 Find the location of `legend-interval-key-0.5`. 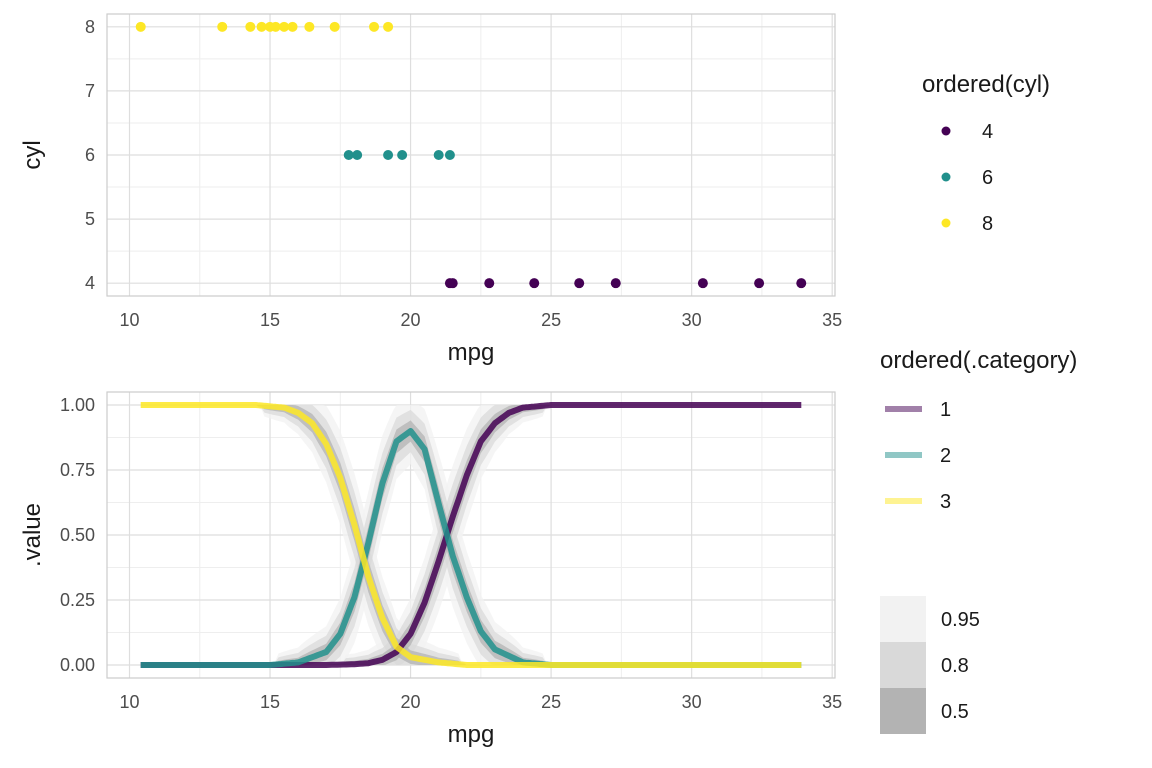

legend-interval-key-0.5 is located at coordinates (903, 711).